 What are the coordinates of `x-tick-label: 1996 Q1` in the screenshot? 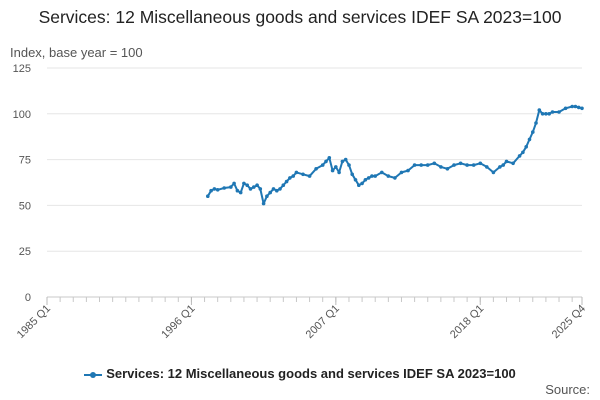 It's located at (178, 322).